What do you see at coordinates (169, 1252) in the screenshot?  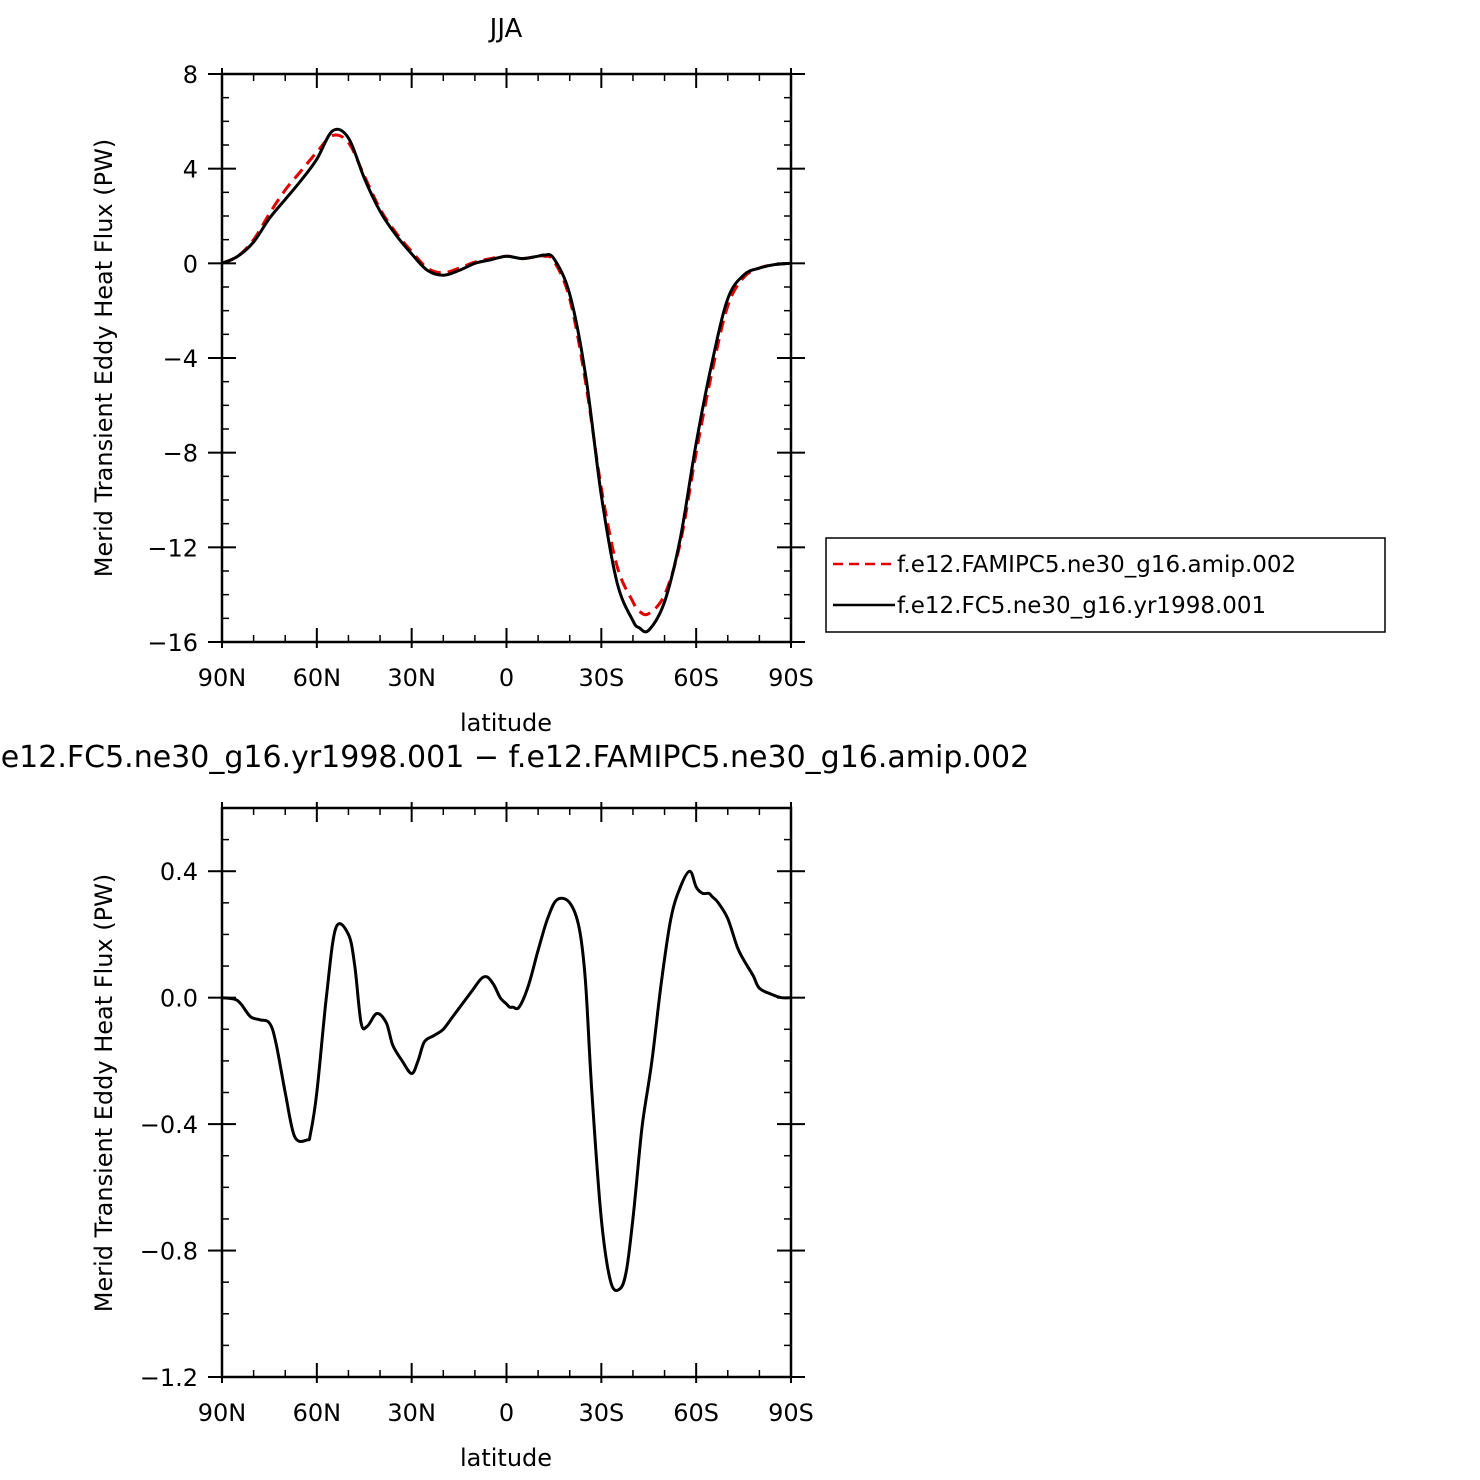 I see `bottom-ytick-label: −0.8` at bounding box center [169, 1252].